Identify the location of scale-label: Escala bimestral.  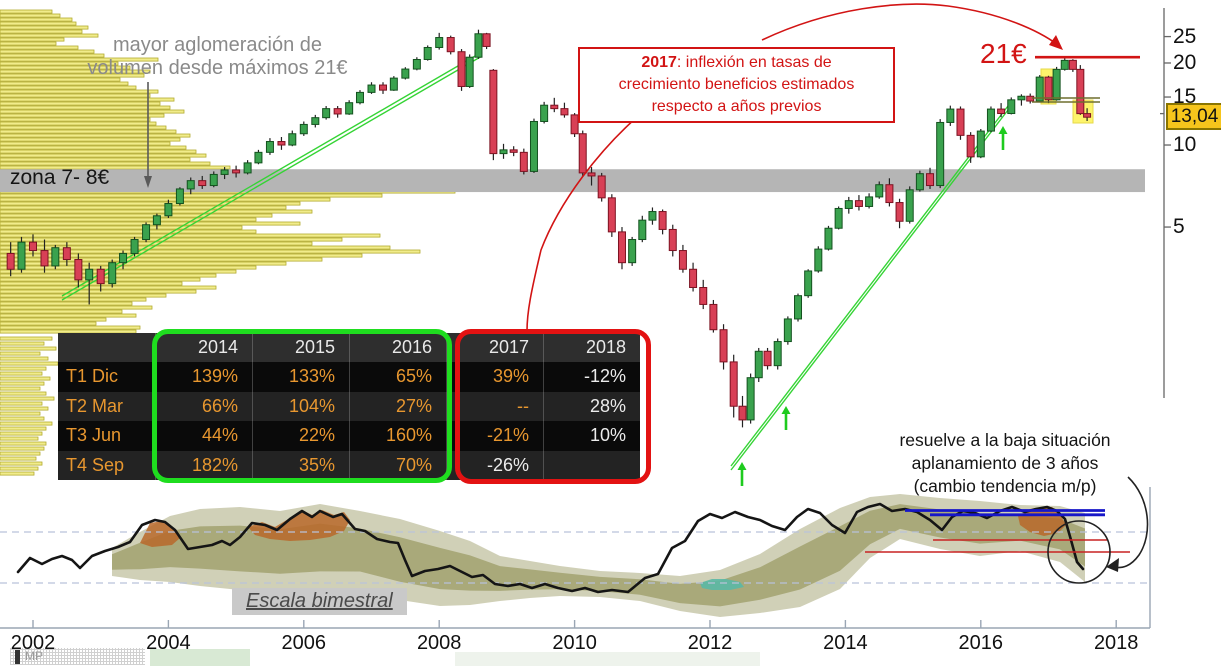
(319, 601).